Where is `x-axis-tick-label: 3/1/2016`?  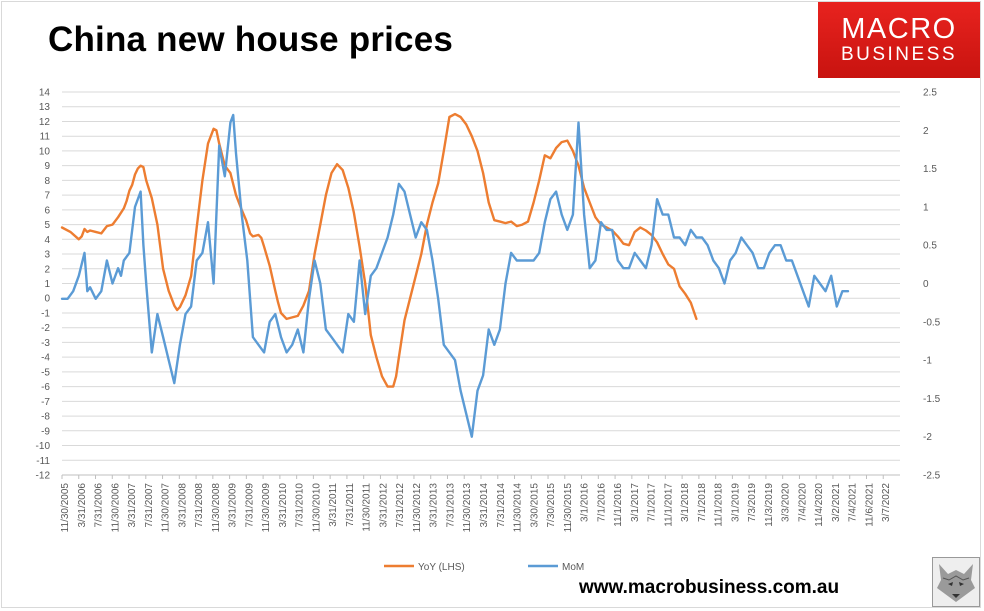
x-axis-tick-label: 3/1/2016 is located at coordinates (585, 502).